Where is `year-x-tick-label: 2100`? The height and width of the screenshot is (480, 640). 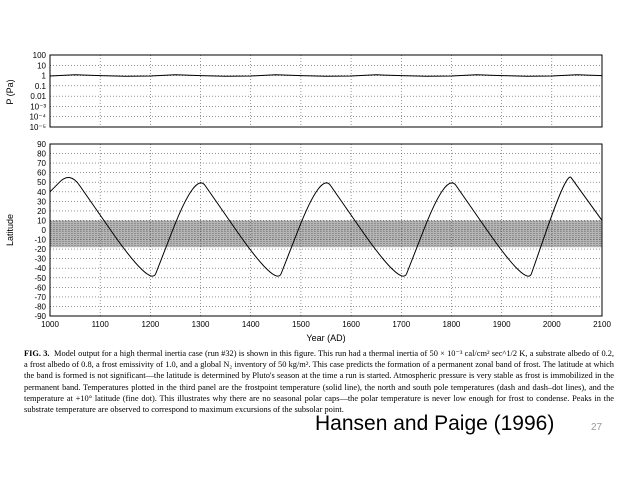
year-x-tick-label: 2100 is located at coordinates (602, 324).